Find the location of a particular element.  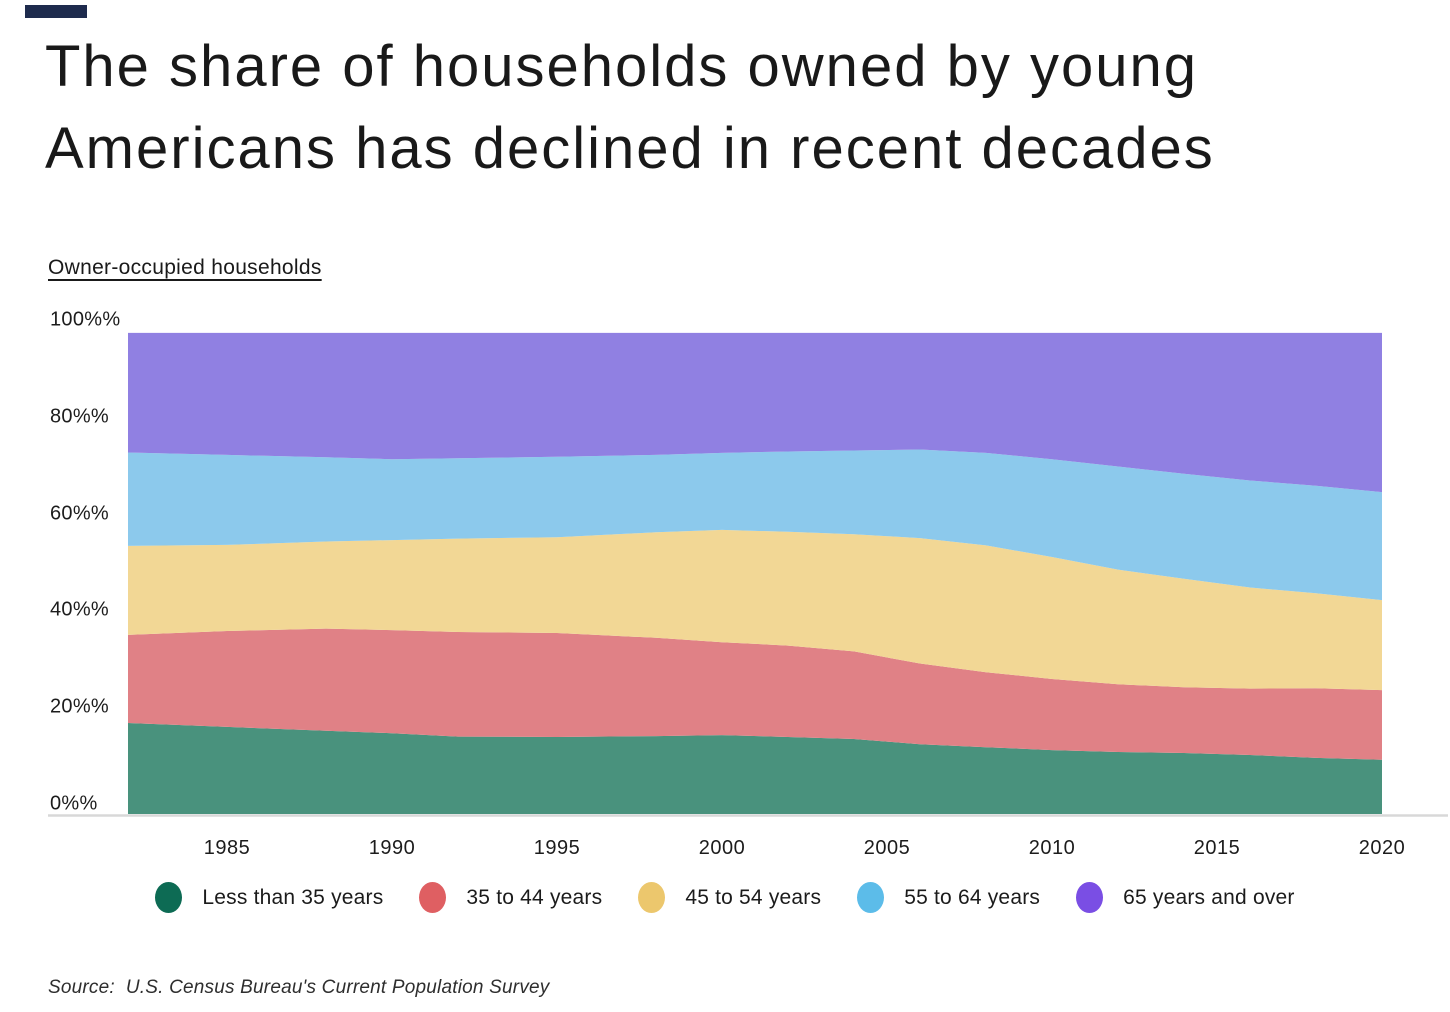

legend-item-45-to-54-years: 45 to 54 years is located at coordinates (729, 897).